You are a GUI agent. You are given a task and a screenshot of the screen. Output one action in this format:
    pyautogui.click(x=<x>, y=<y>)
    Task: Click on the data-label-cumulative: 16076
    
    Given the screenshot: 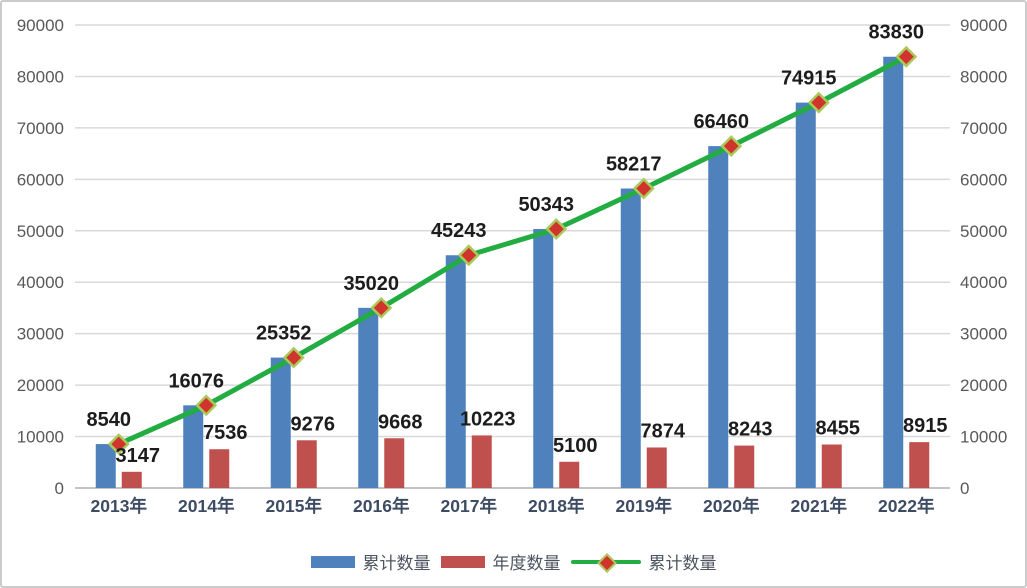 What is the action you would take?
    pyautogui.click(x=196, y=381)
    